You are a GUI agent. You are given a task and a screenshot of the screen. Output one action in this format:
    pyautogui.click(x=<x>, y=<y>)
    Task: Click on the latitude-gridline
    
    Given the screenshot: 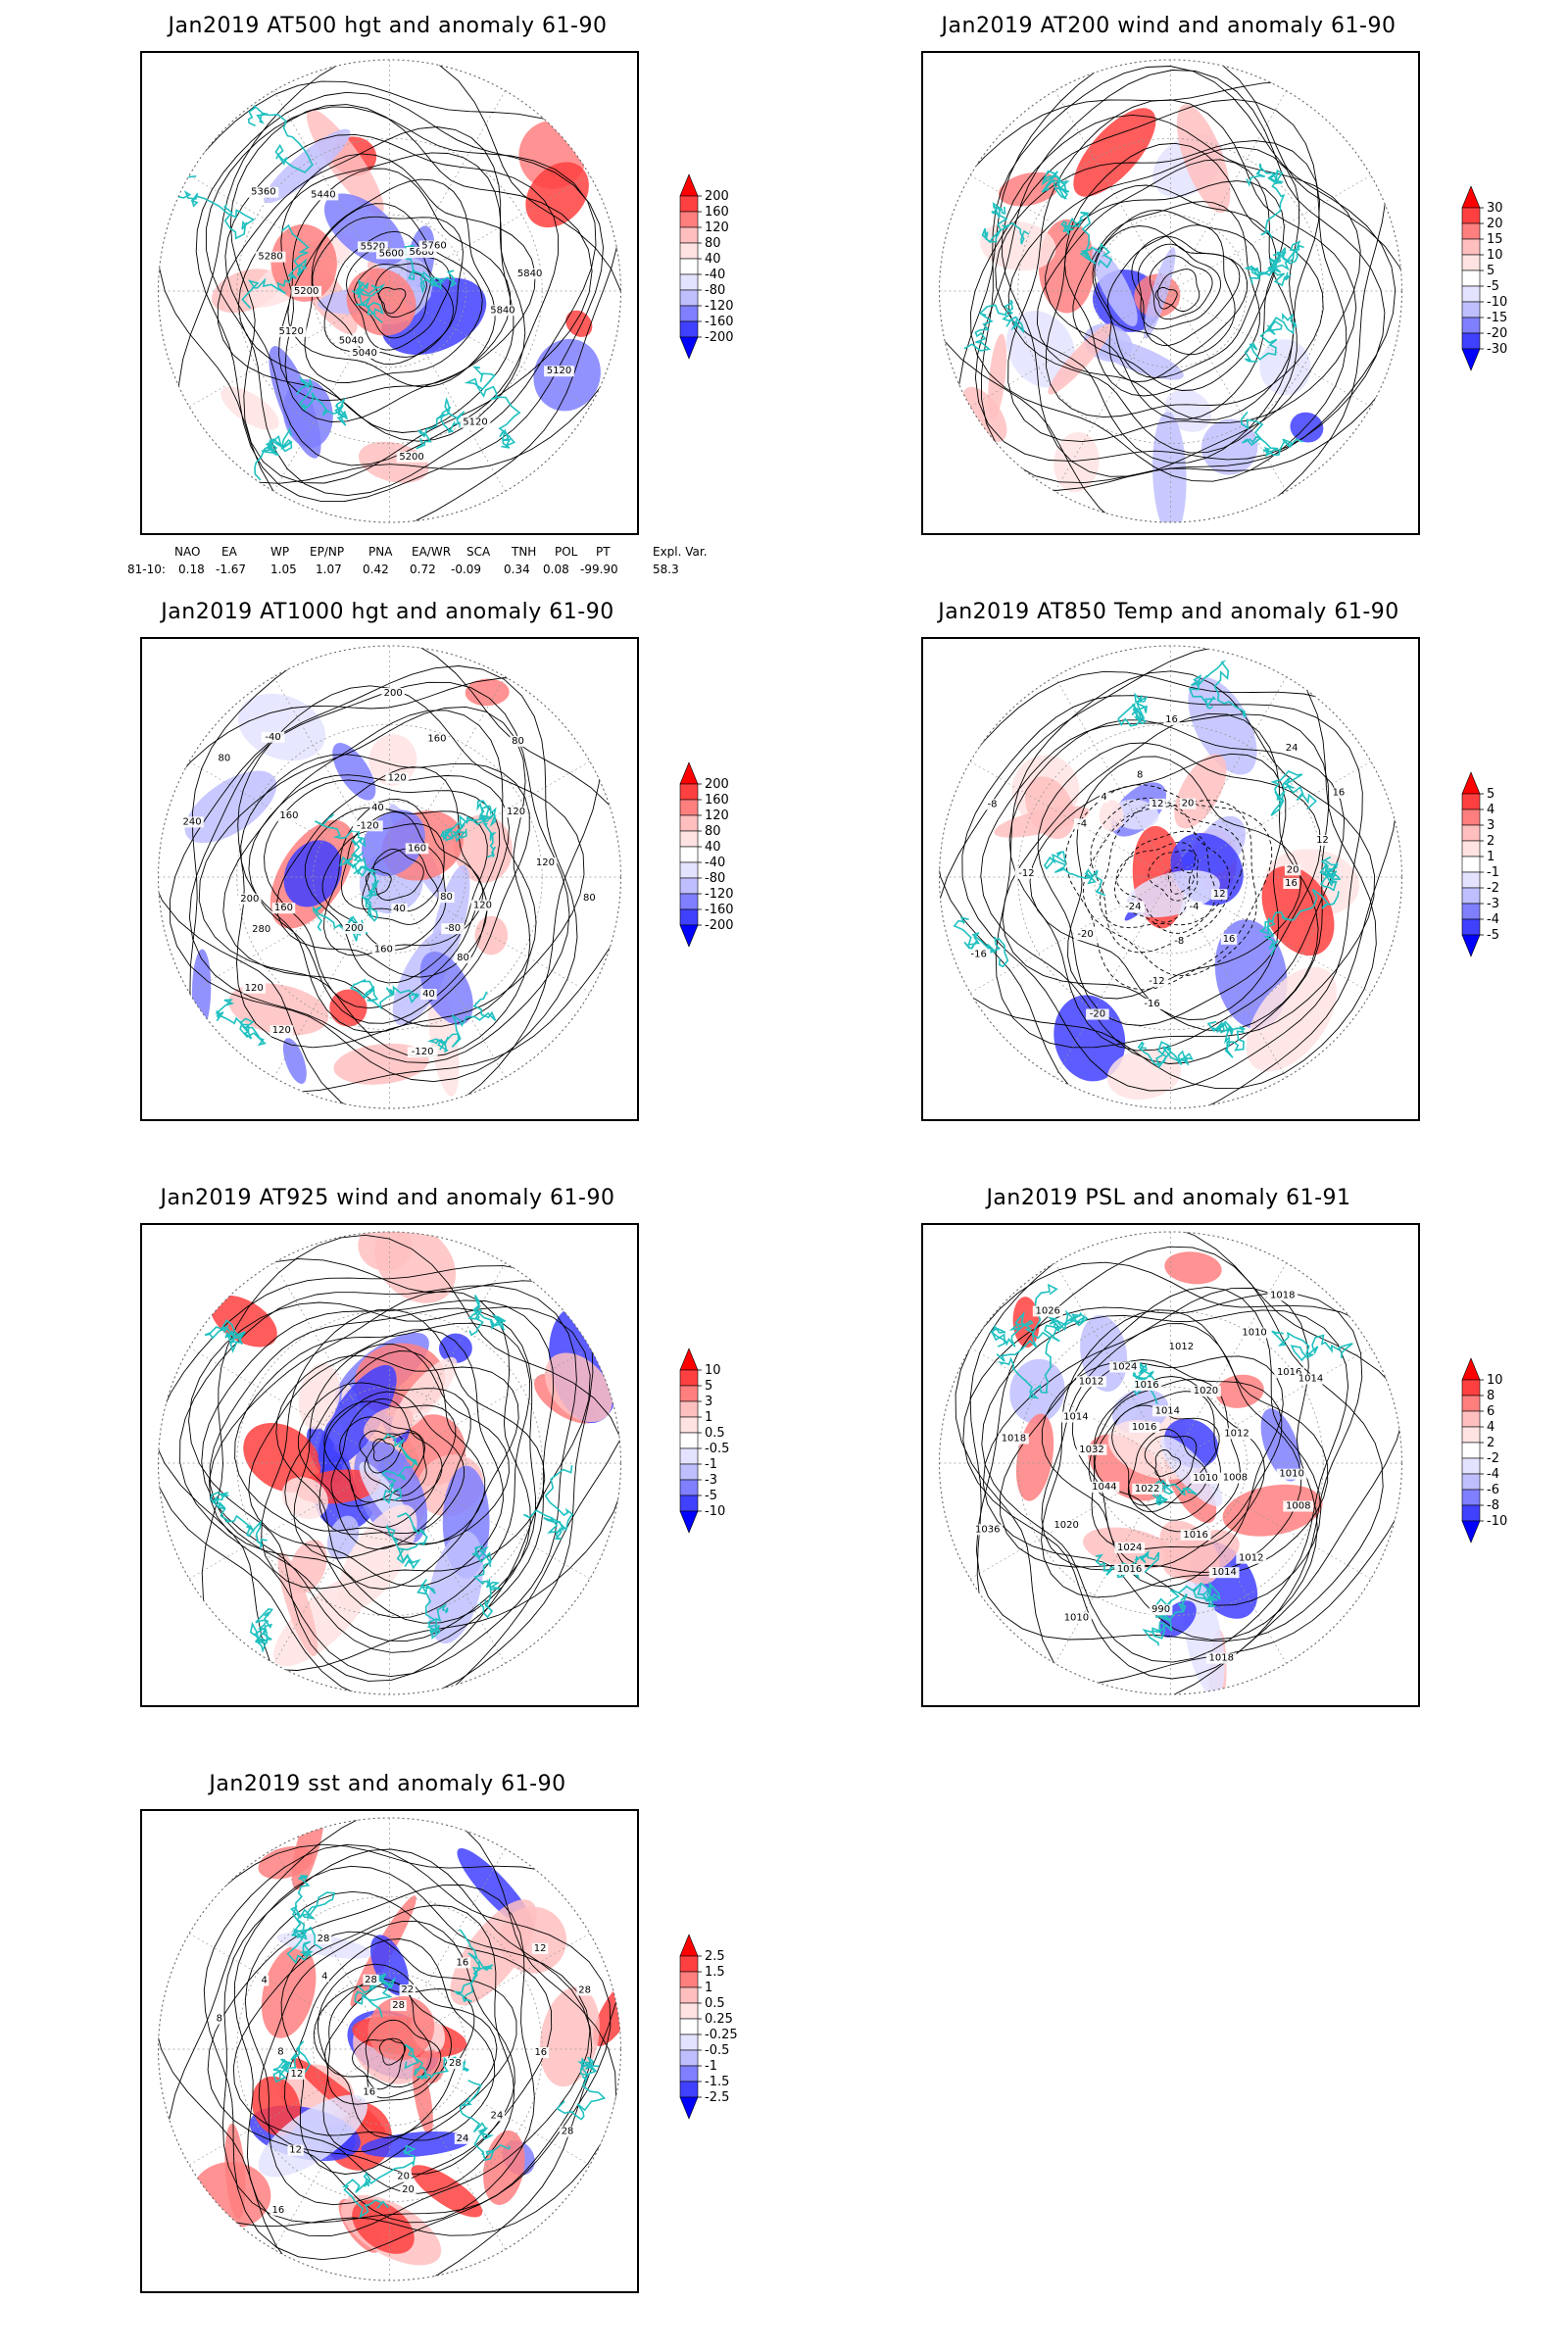 What is the action you would take?
    pyautogui.click(x=1171, y=877)
    